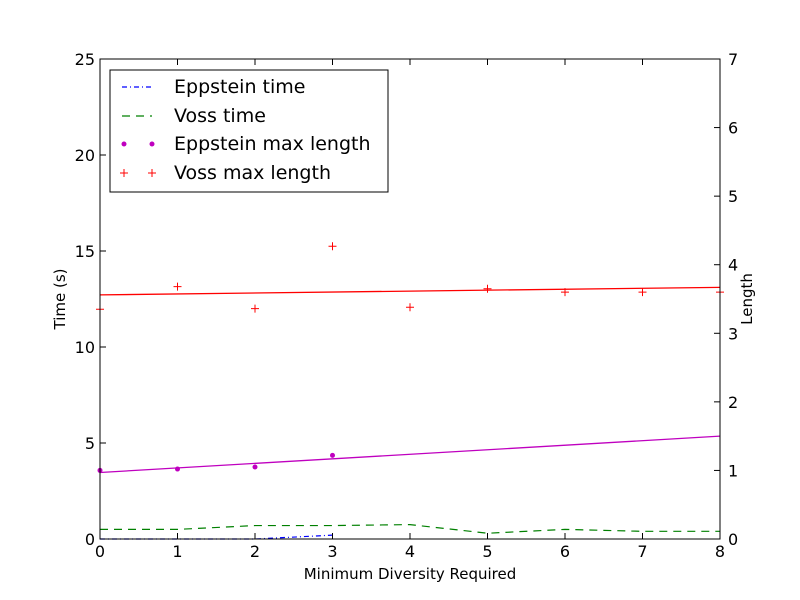  I want to click on y-right-tick-label-1: 1, so click(733, 470).